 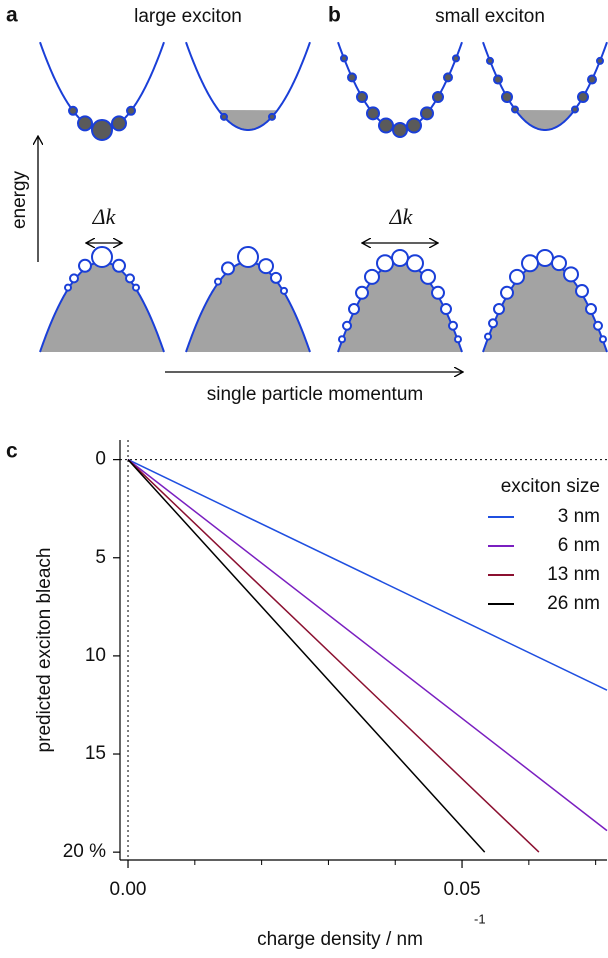 What do you see at coordinates (12, 15) in the screenshot?
I see `panel-label: a` at bounding box center [12, 15].